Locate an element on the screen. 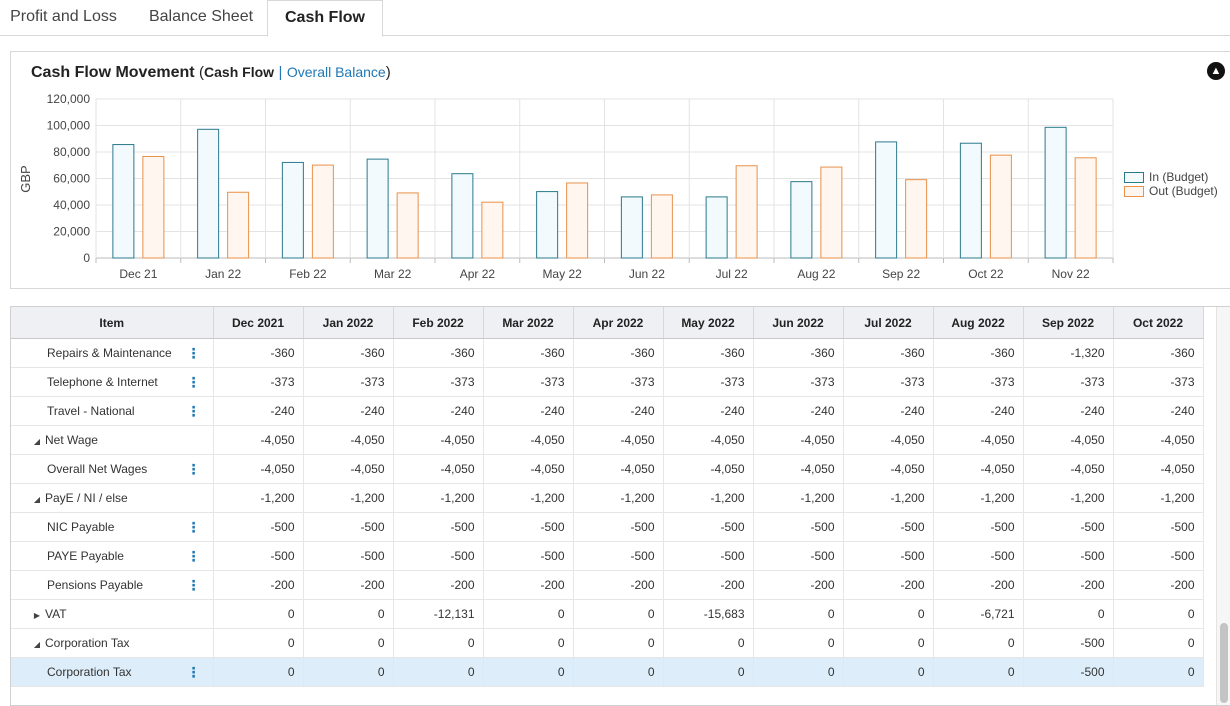 The image size is (1230, 706). column-header-item: Item is located at coordinates (112, 323).